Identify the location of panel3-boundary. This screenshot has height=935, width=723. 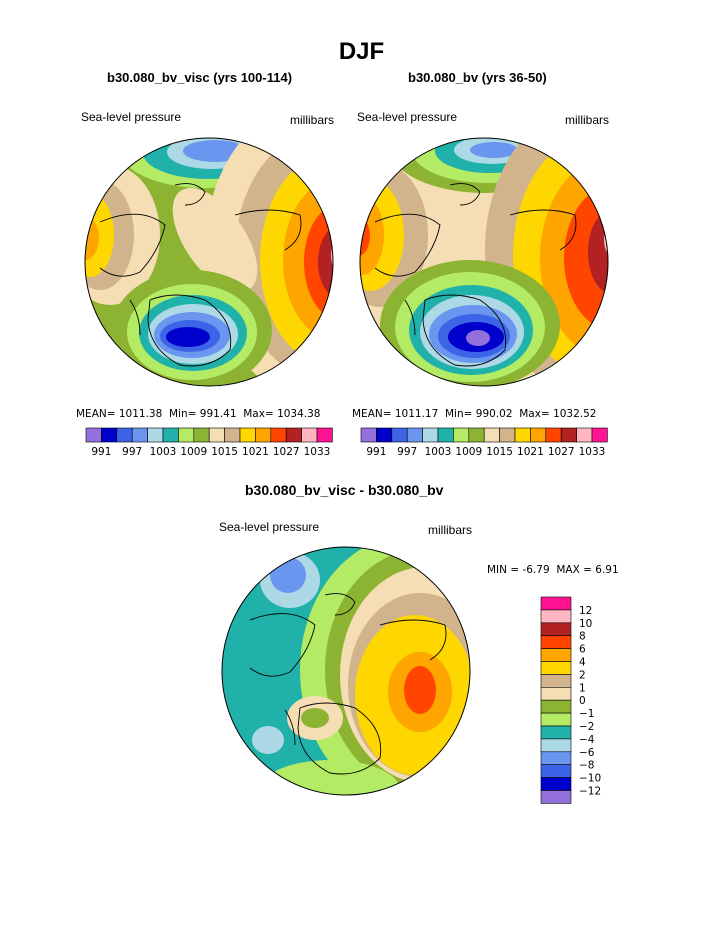
(346, 671).